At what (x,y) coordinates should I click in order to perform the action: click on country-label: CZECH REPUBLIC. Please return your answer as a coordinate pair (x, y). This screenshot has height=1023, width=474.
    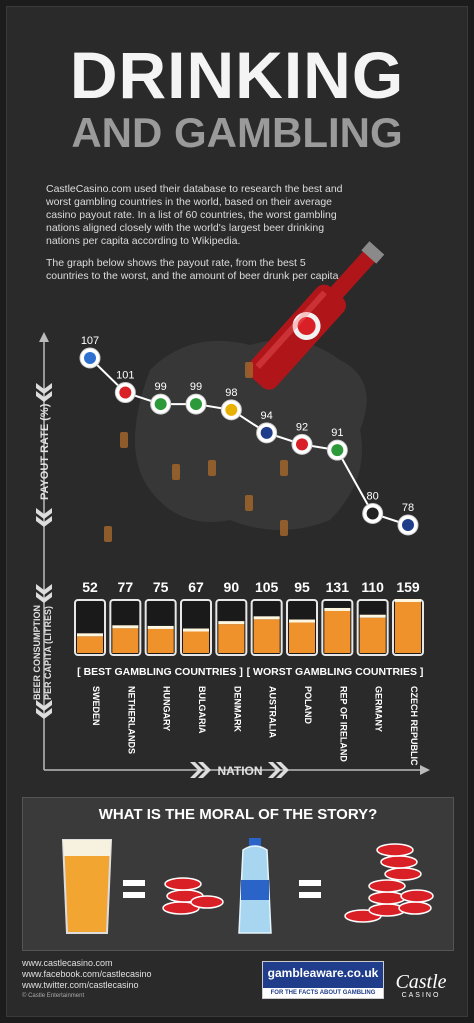
    Looking at the image, I should click on (414, 726).